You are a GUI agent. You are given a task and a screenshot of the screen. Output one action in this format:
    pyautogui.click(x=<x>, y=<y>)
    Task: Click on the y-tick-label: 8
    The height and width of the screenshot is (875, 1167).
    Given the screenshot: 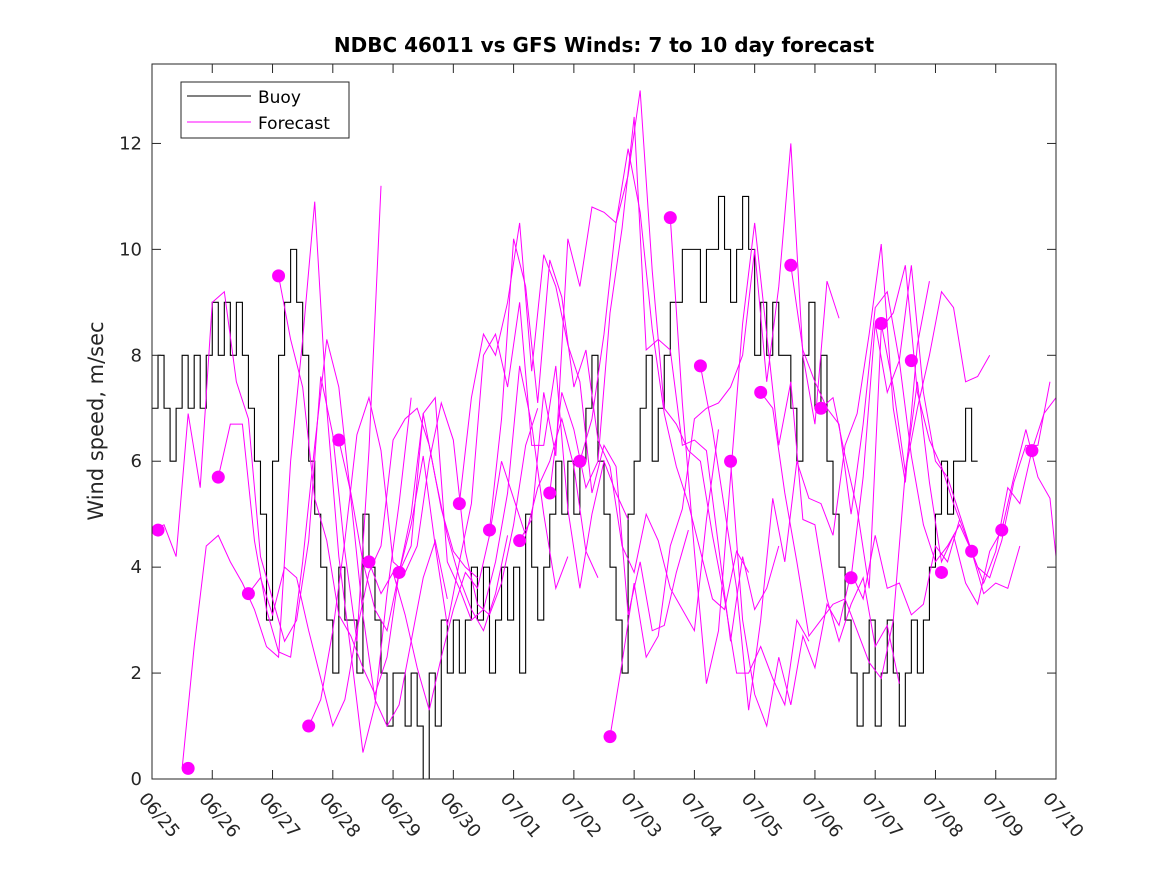 What is the action you would take?
    pyautogui.click(x=136, y=355)
    